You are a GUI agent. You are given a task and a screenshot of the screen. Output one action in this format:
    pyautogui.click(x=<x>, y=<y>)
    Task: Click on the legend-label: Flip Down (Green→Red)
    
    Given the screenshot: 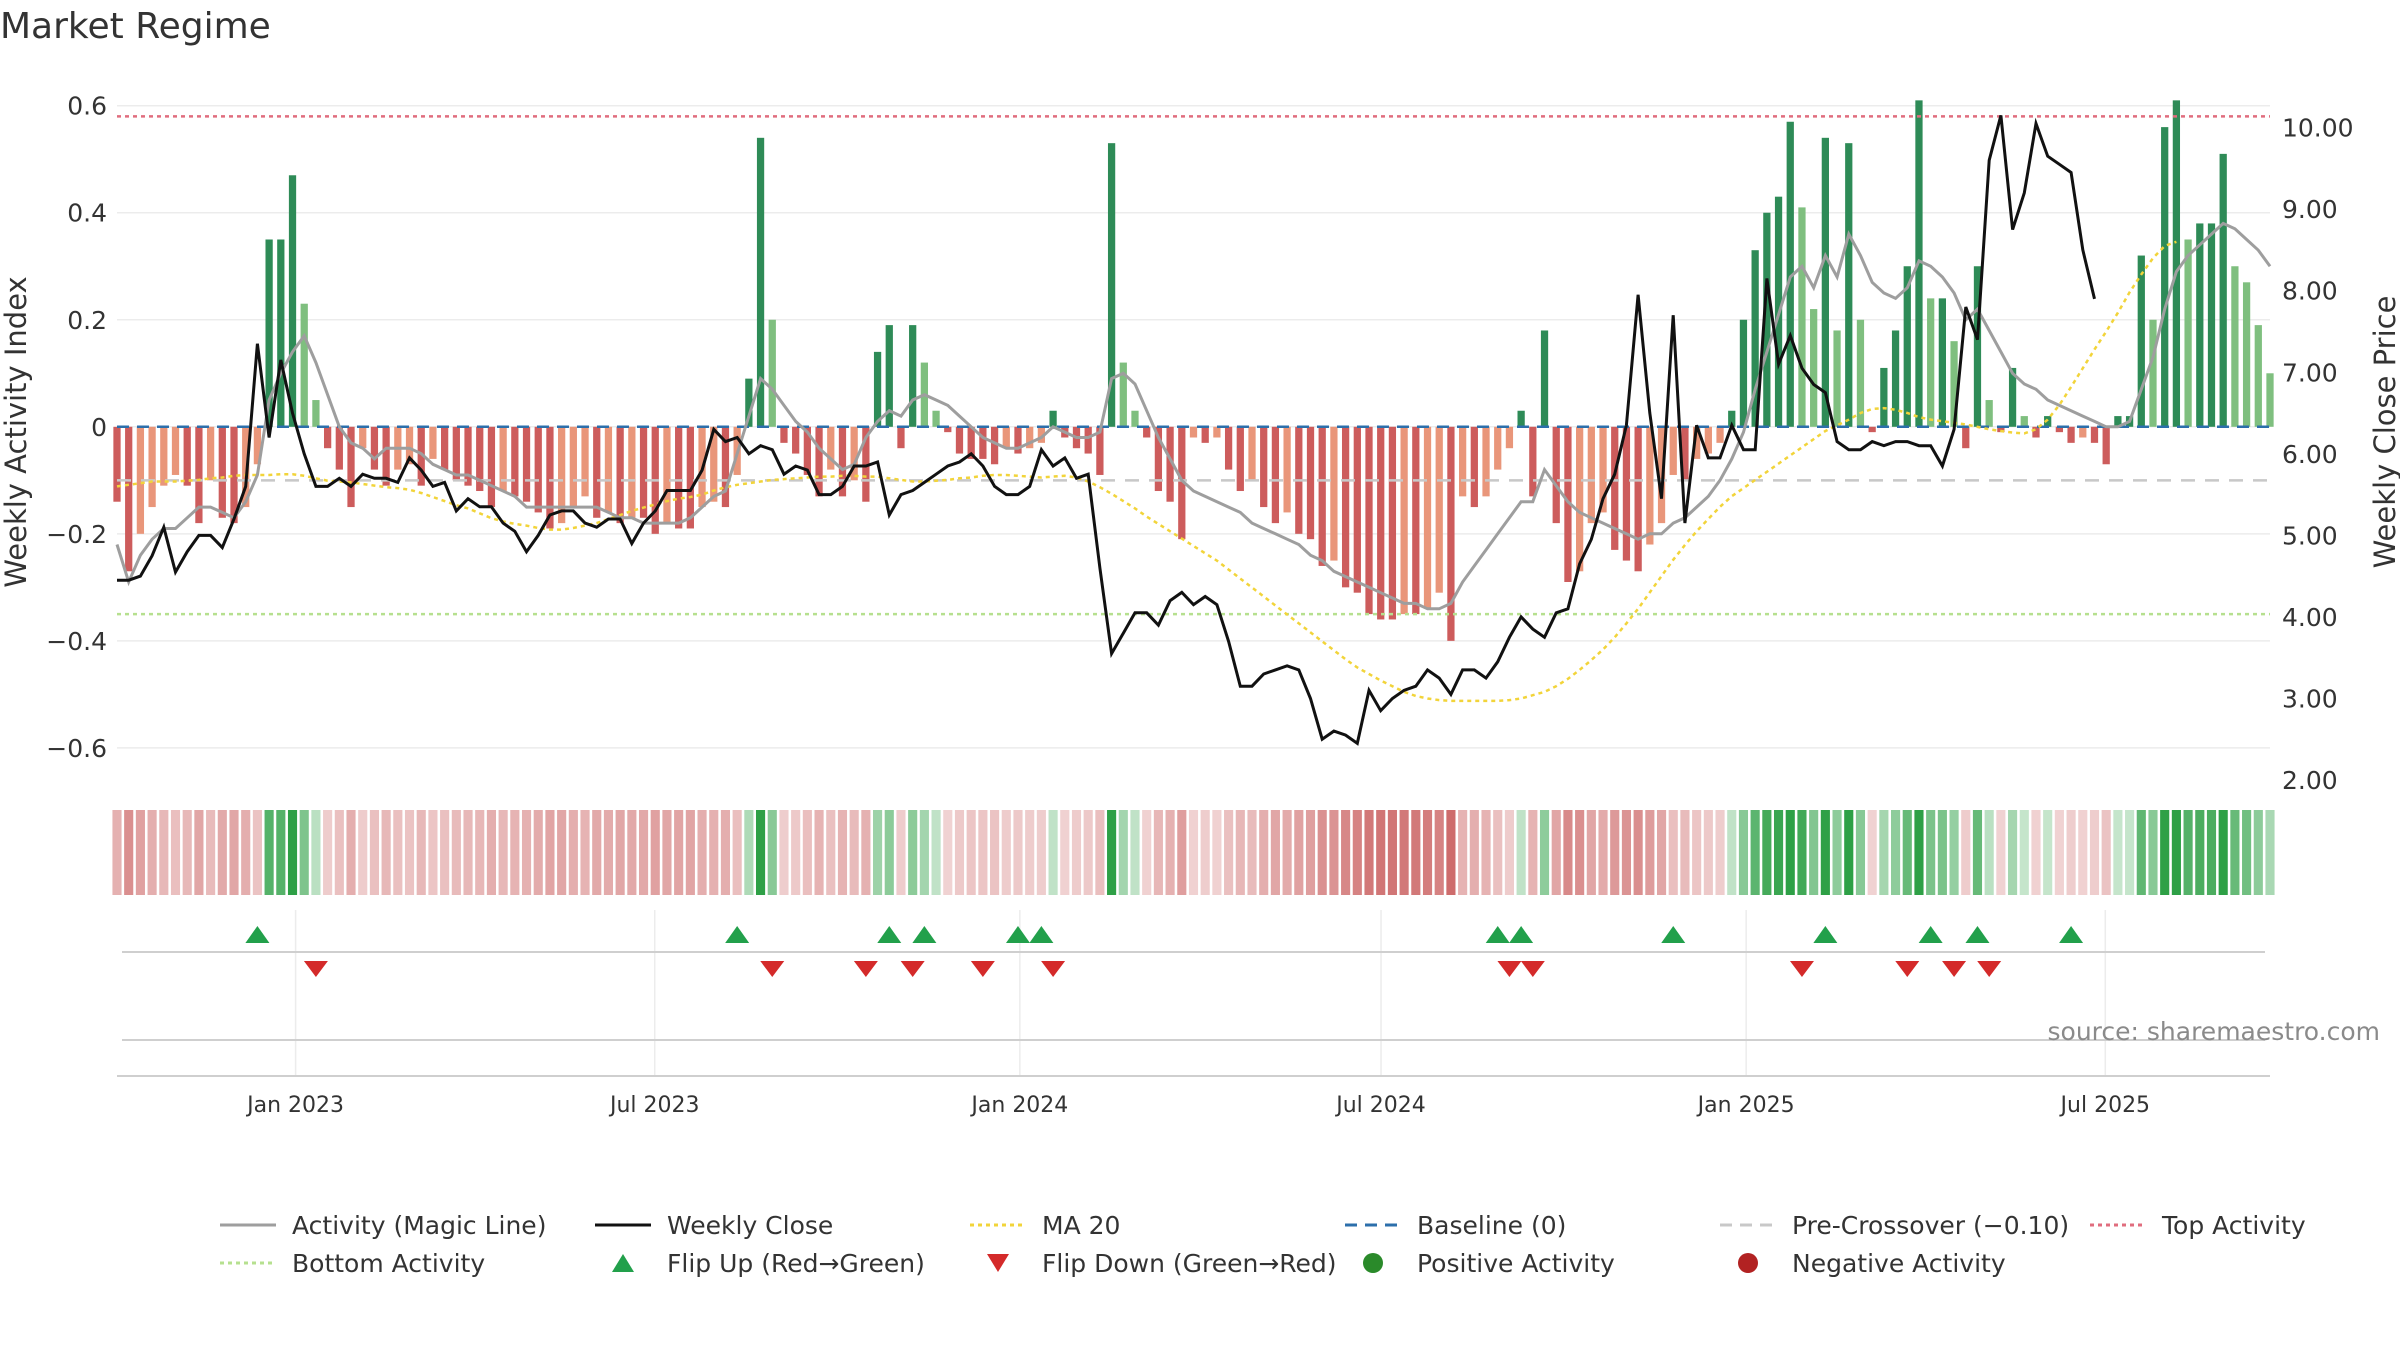 What is the action you would take?
    pyautogui.click(x=1189, y=1263)
    